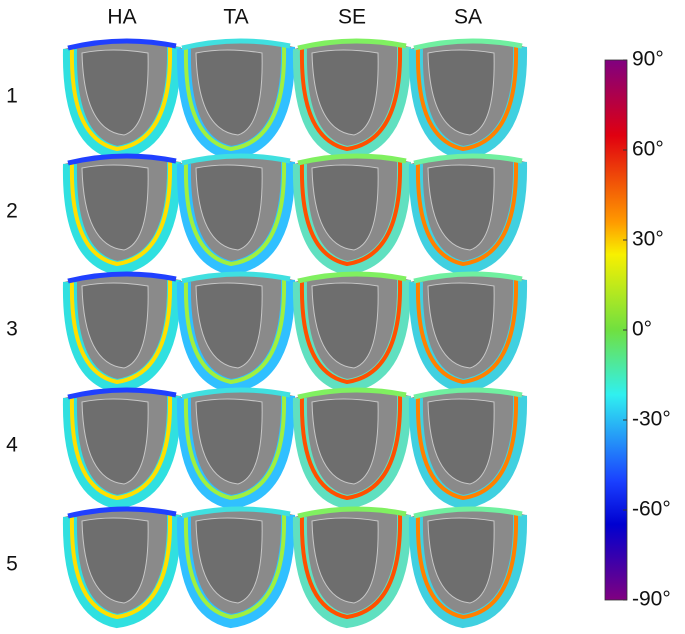 The width and height of the screenshot is (685, 634). What do you see at coordinates (12, 96) in the screenshot?
I see `row-label: 1` at bounding box center [12, 96].